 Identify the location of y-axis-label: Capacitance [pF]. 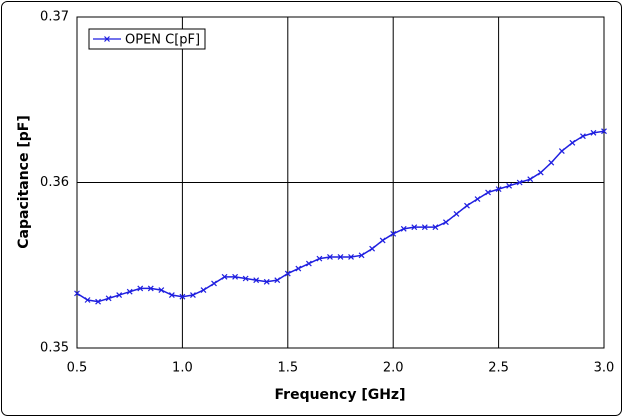
(24, 181).